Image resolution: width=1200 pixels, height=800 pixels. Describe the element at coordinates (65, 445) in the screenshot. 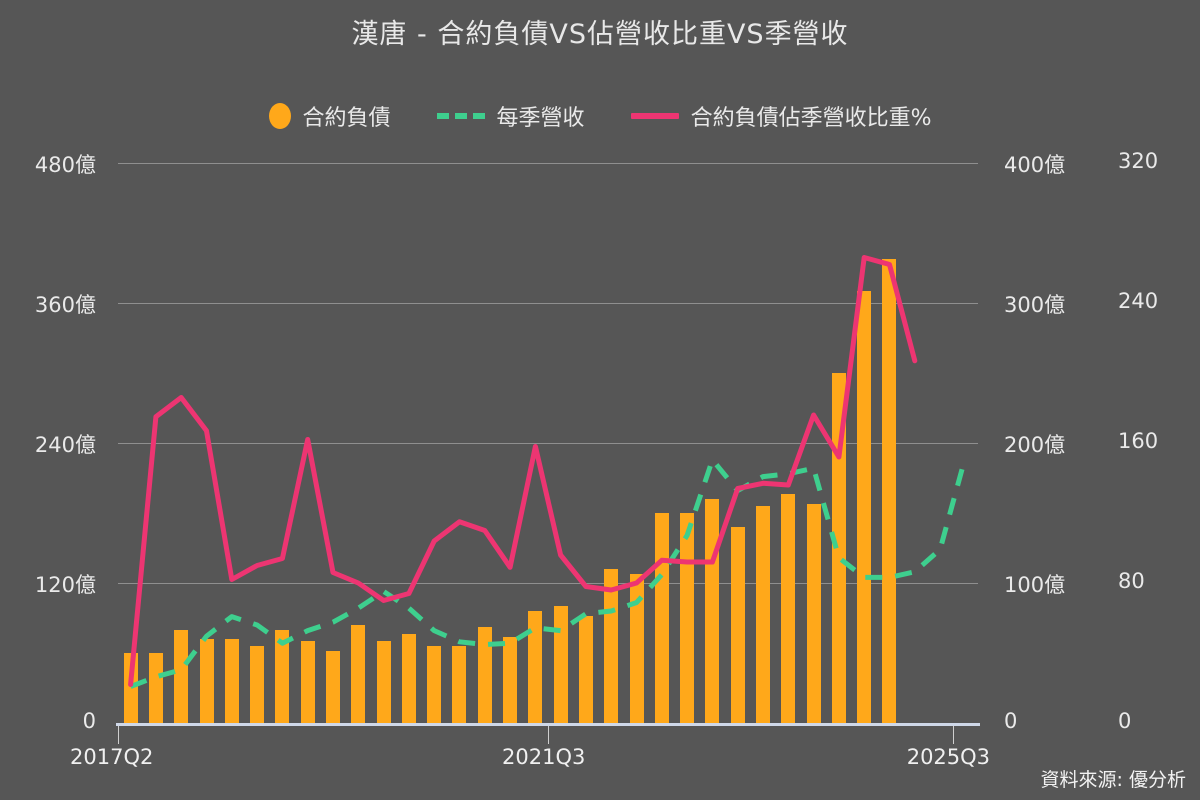

I see `y-axis-left-tick-label: 240億` at that location.